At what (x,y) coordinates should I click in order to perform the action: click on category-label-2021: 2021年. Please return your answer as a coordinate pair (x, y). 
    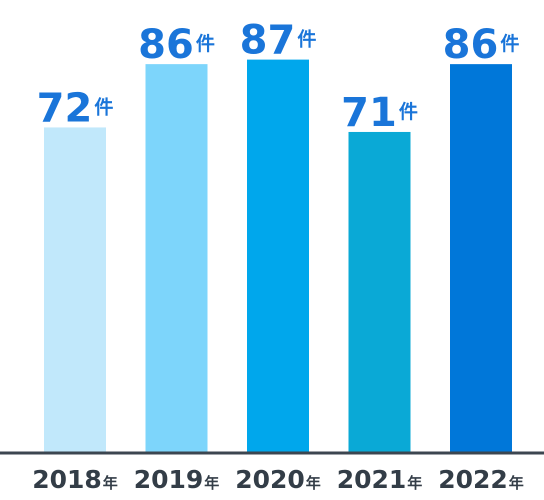
    Looking at the image, I should click on (380, 479).